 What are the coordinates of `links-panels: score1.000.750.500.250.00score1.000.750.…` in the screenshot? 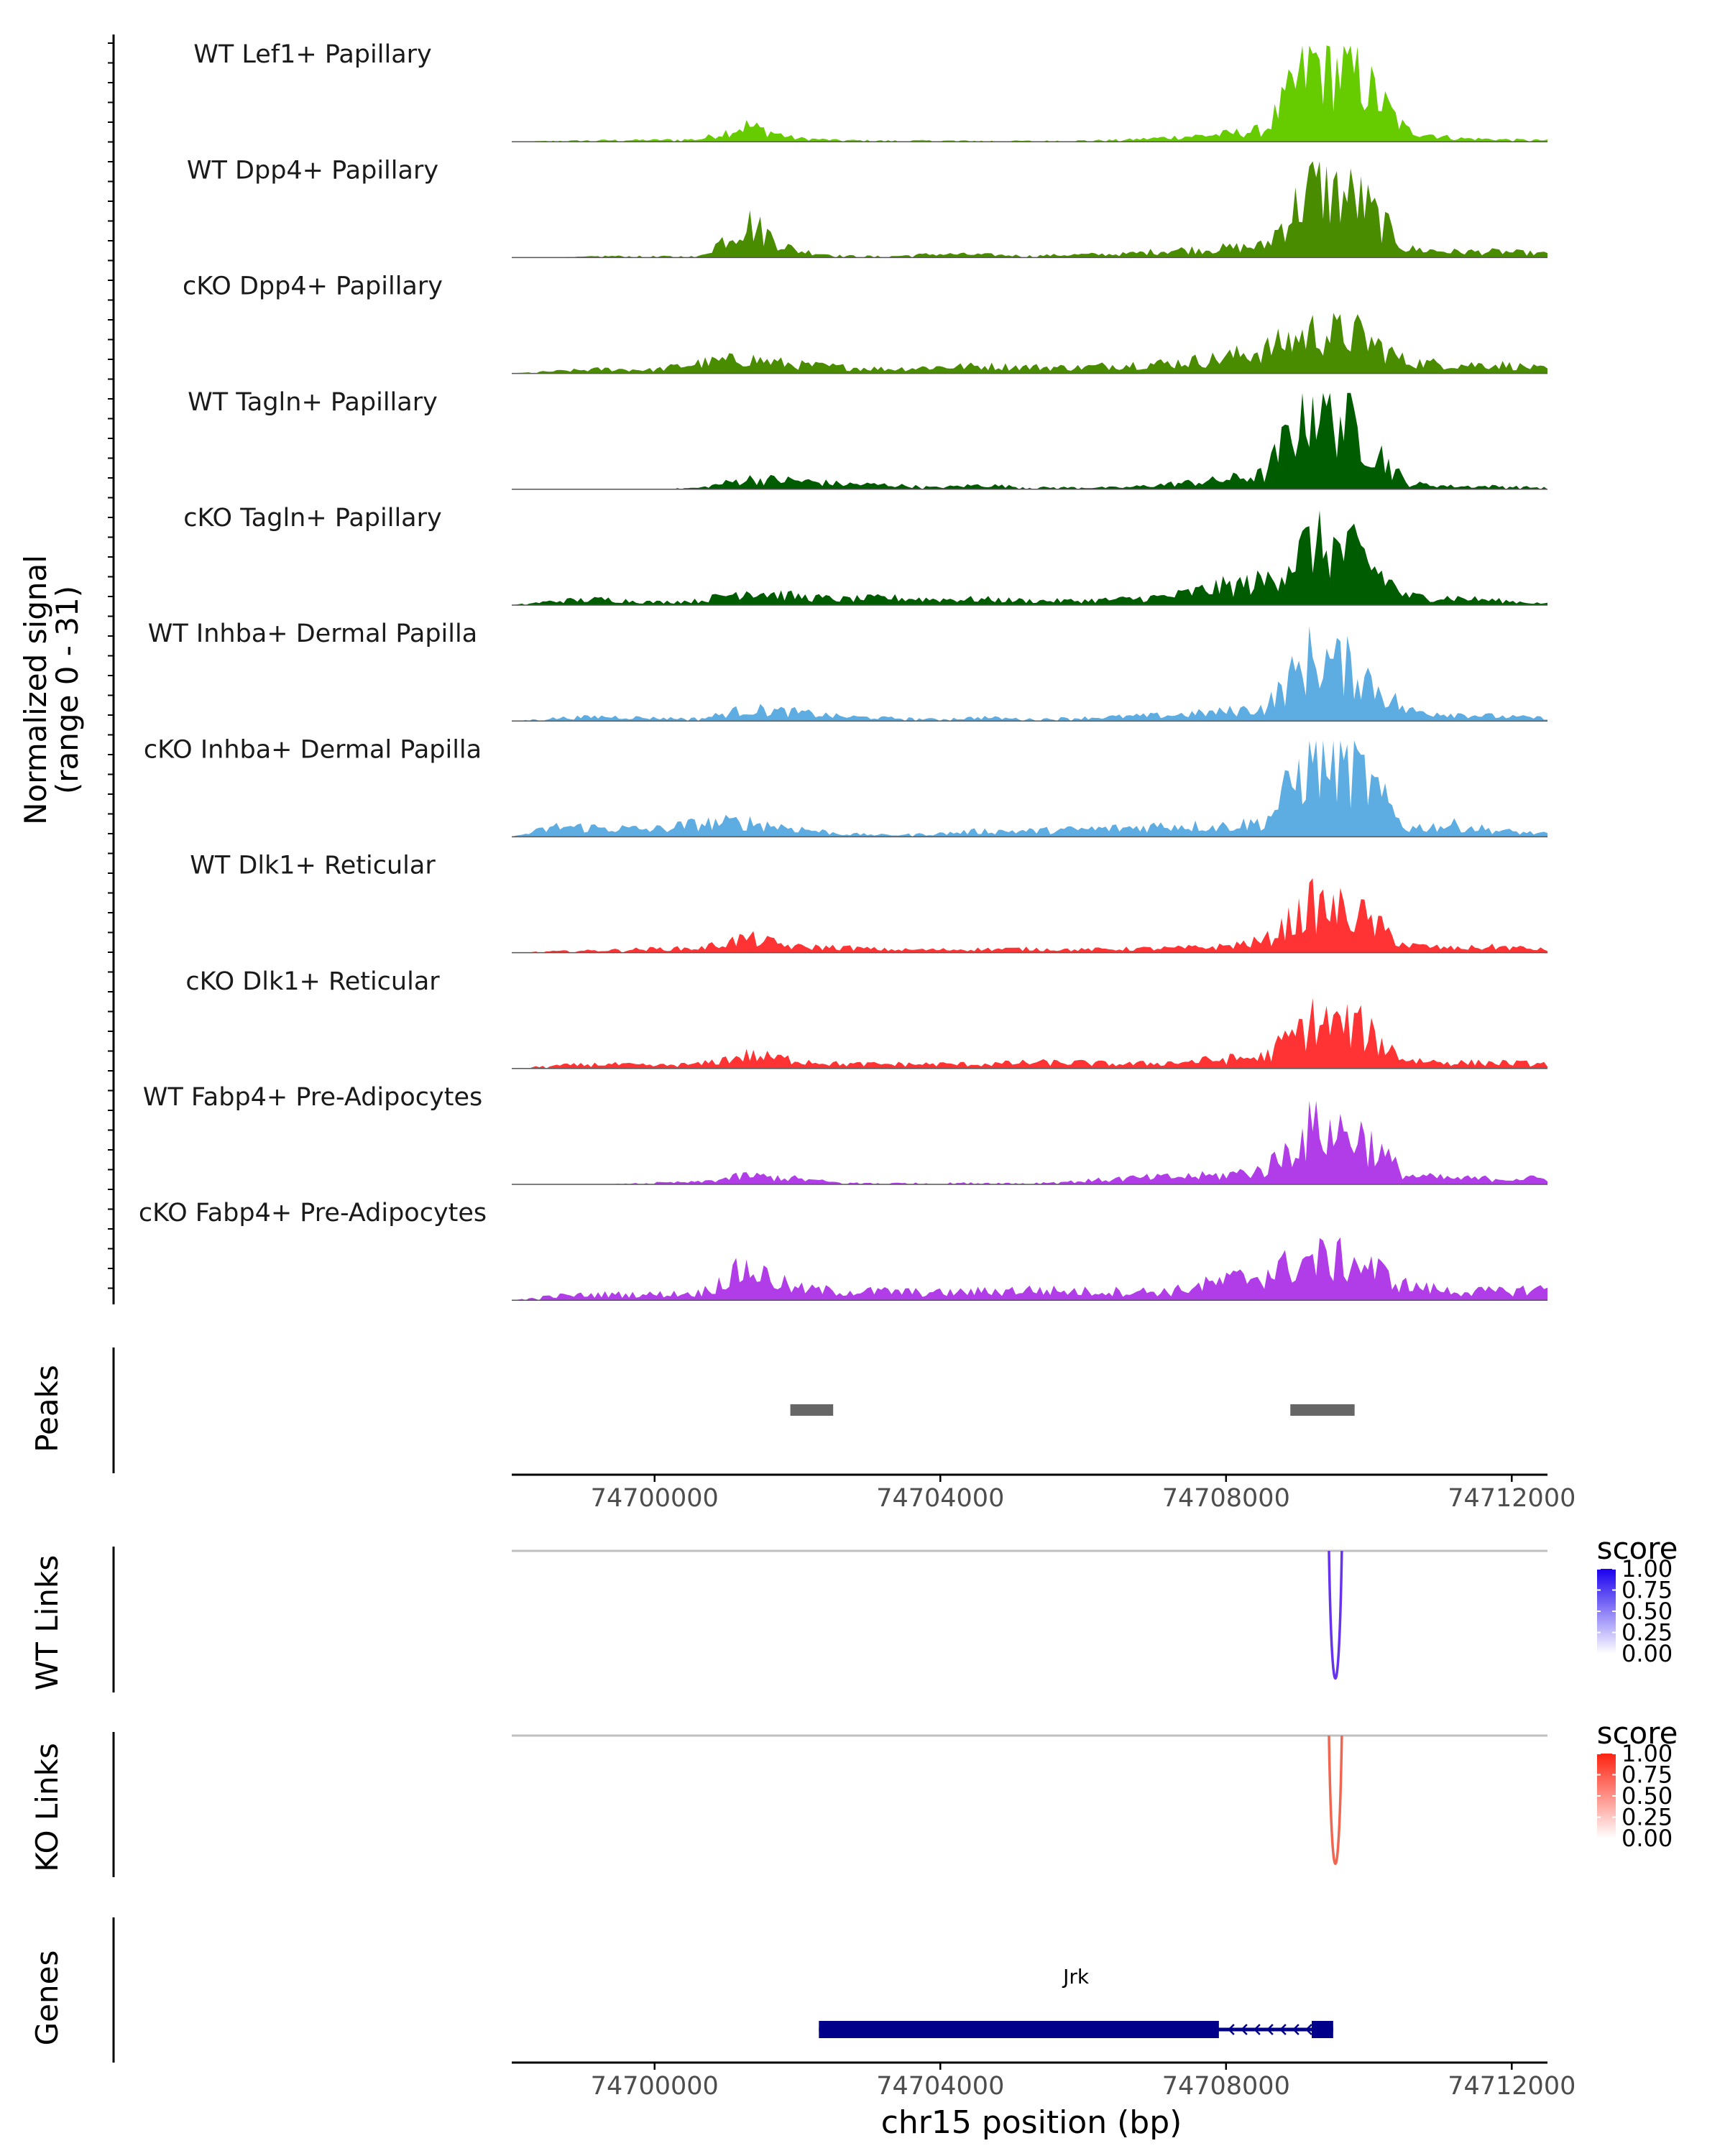 It's located at (895, 1704).